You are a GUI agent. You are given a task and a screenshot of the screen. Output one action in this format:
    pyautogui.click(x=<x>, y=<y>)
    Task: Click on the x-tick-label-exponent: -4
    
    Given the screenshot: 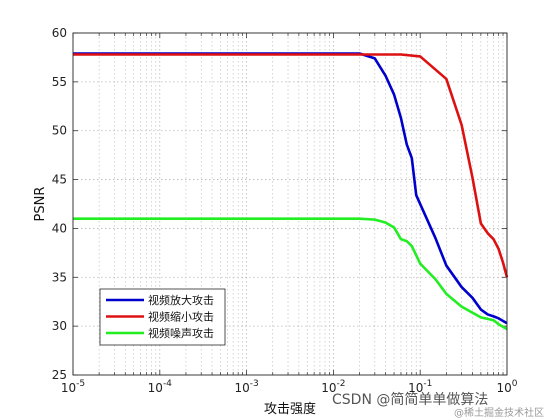 What is the action you would take?
    pyautogui.click(x=167, y=384)
    